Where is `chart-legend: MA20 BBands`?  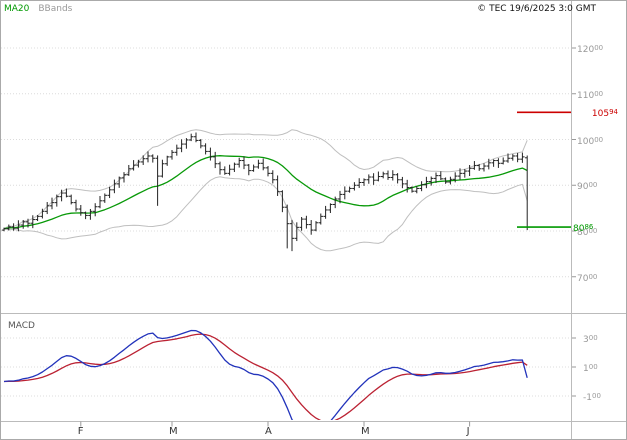
chart-legend: MA20 BBands is located at coordinates (38, 9).